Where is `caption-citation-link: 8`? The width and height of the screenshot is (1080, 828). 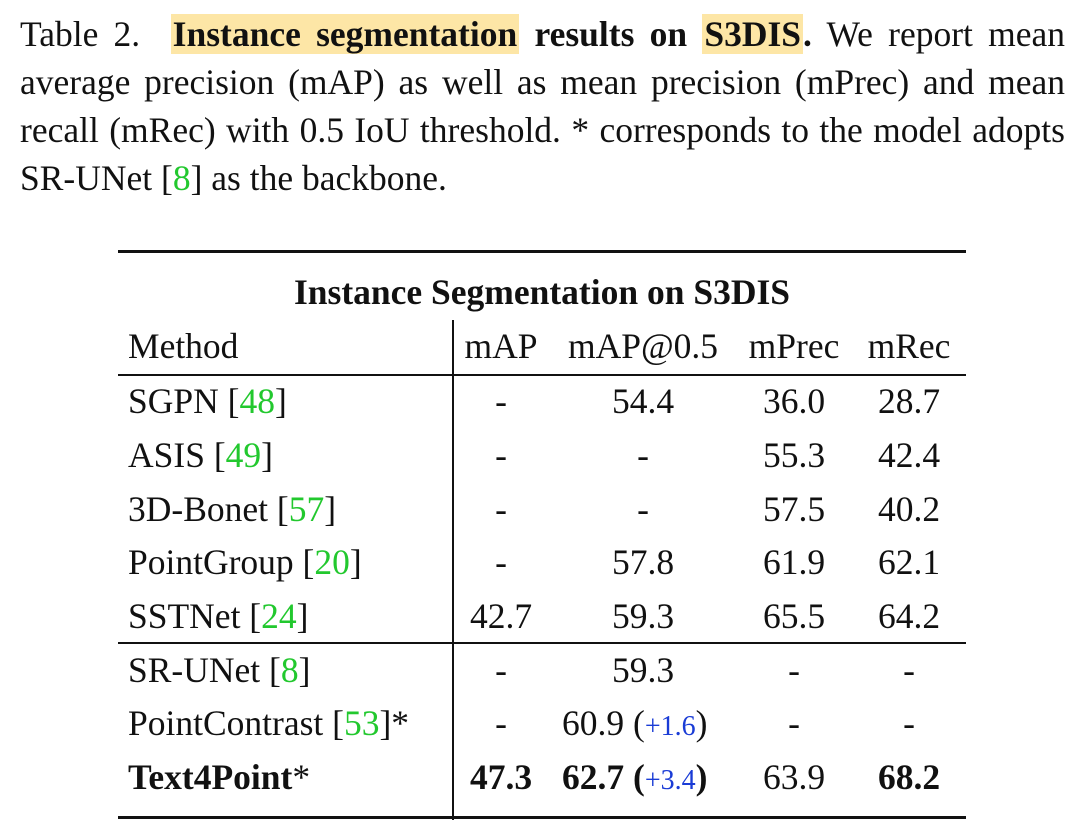 caption-citation-link: 8 is located at coordinates (181, 178).